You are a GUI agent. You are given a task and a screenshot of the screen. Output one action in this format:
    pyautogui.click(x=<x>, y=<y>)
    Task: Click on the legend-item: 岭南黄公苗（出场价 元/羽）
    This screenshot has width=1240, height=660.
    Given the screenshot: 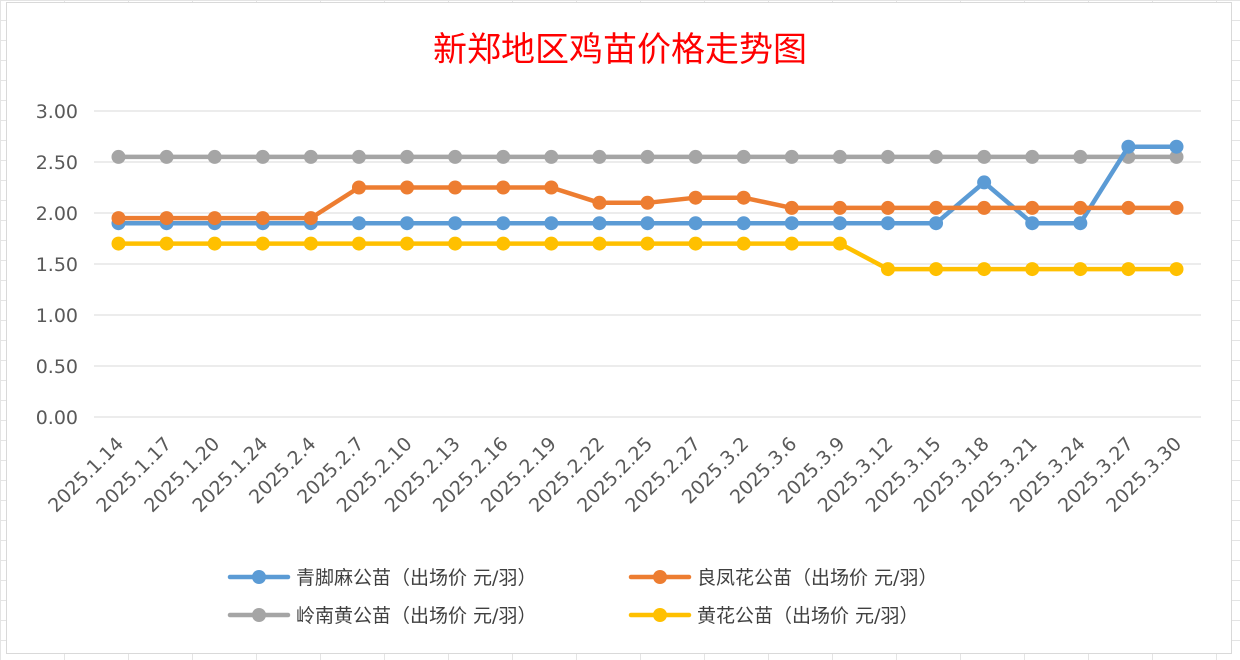 What is the action you would take?
    pyautogui.click(x=381, y=616)
    